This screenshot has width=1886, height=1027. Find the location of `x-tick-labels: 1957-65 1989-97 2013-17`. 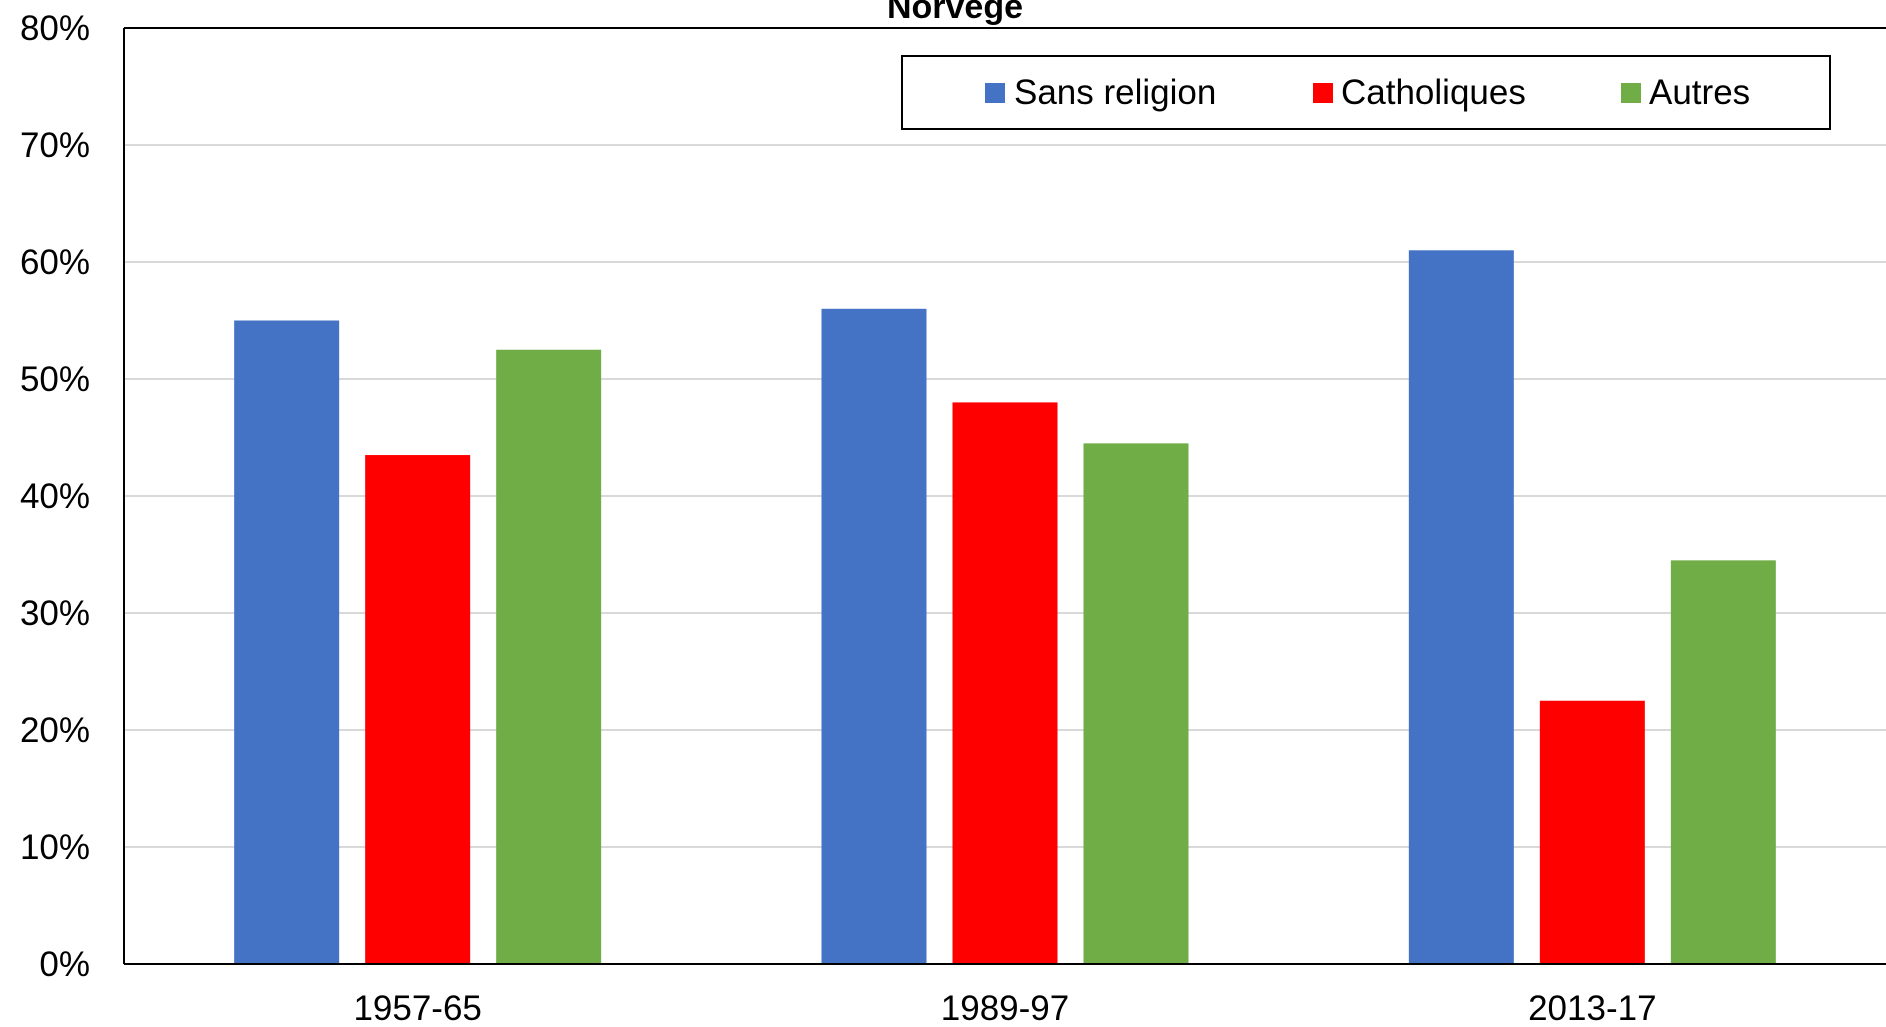

x-tick-labels: 1957-65 1989-97 2013-17 is located at coordinates (1004, 1008).